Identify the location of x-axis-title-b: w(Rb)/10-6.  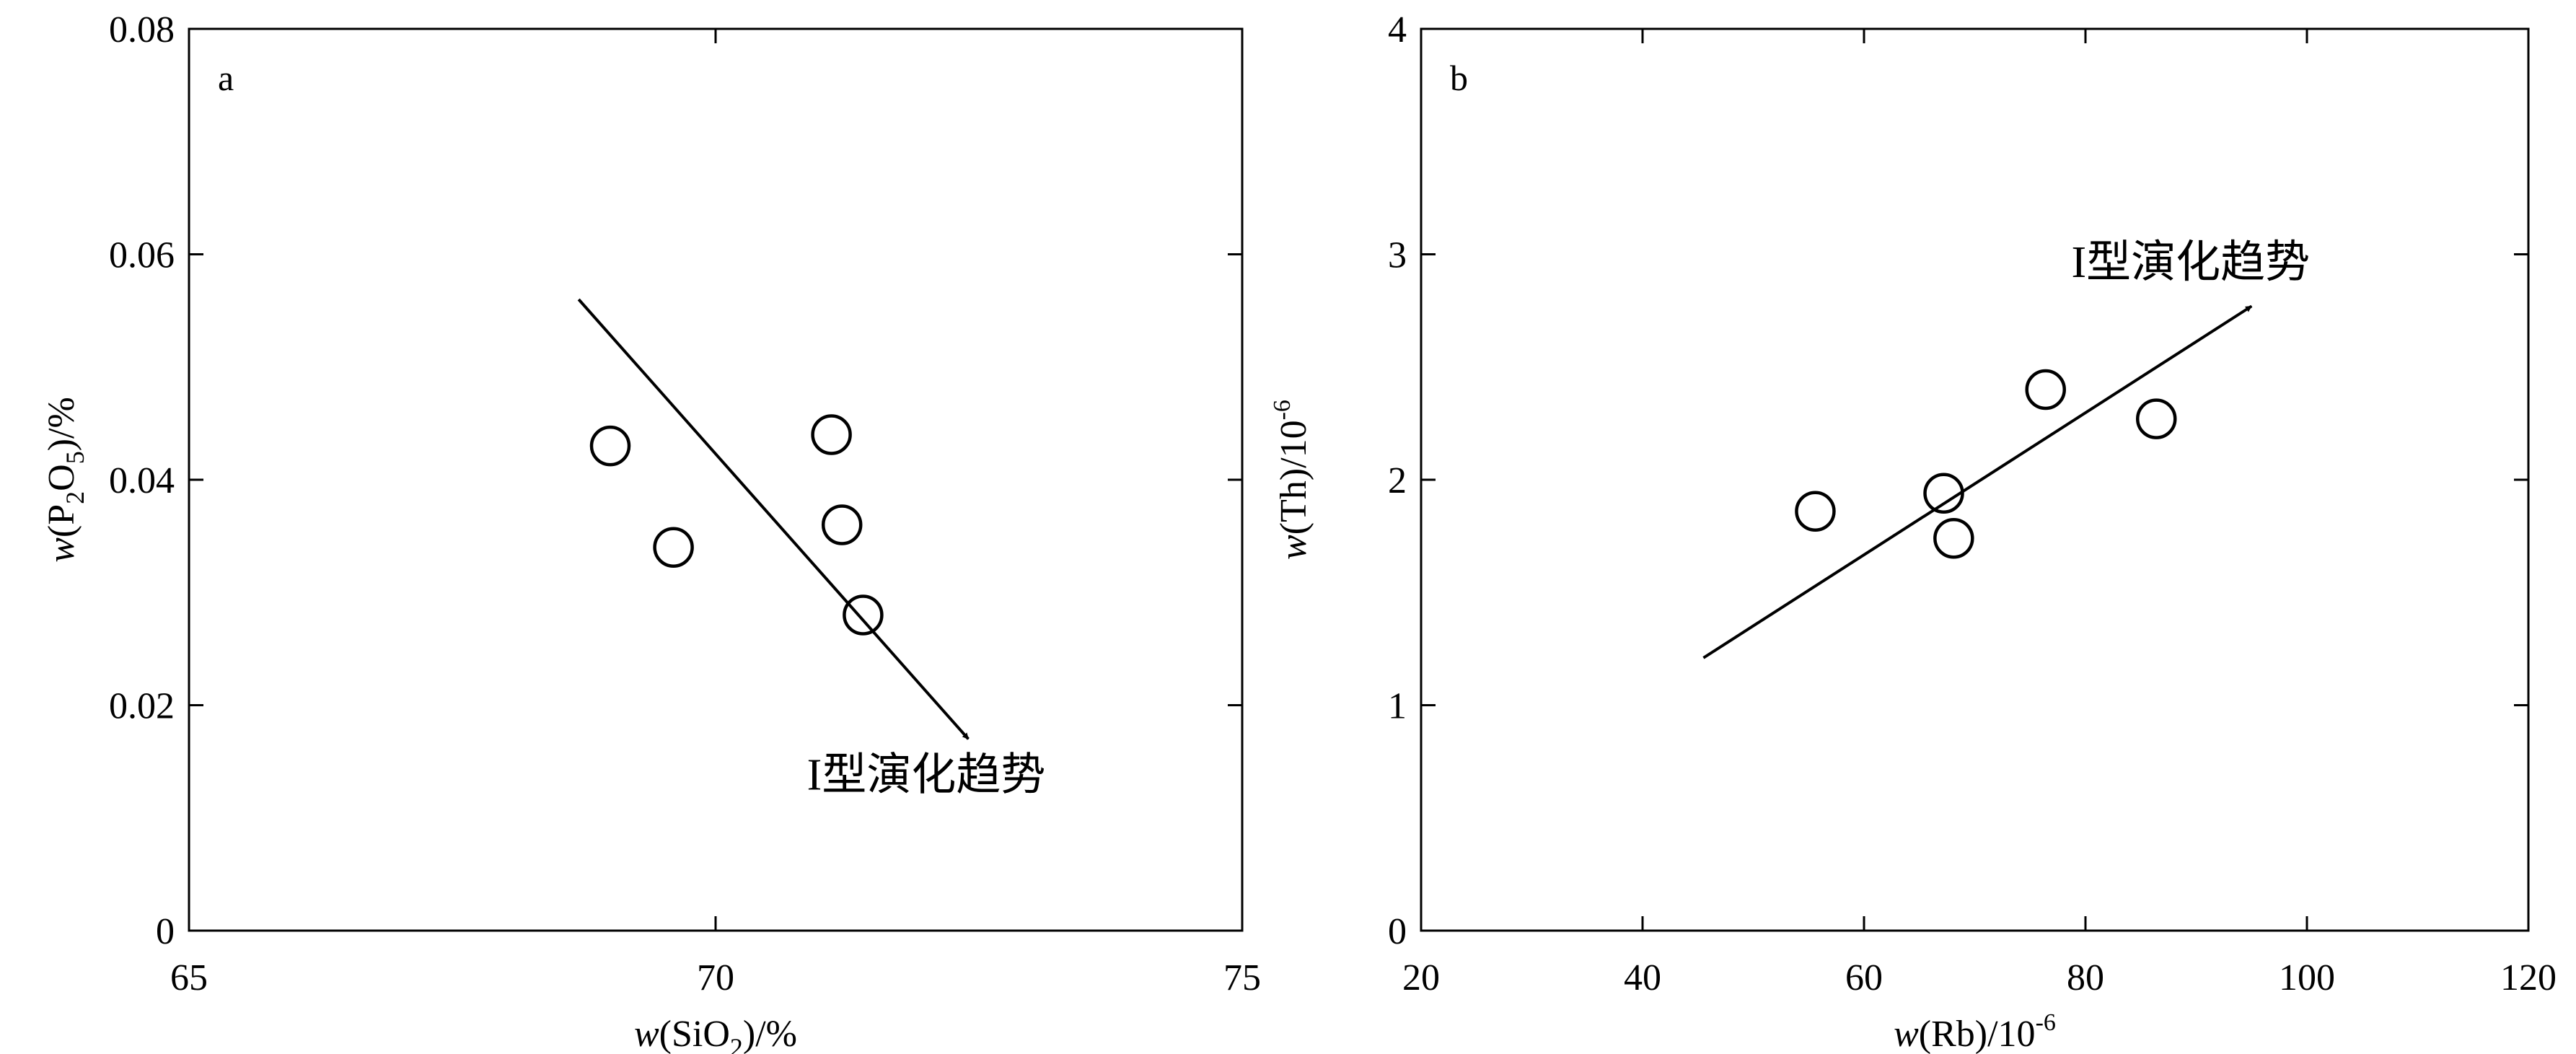
(1975, 1031).